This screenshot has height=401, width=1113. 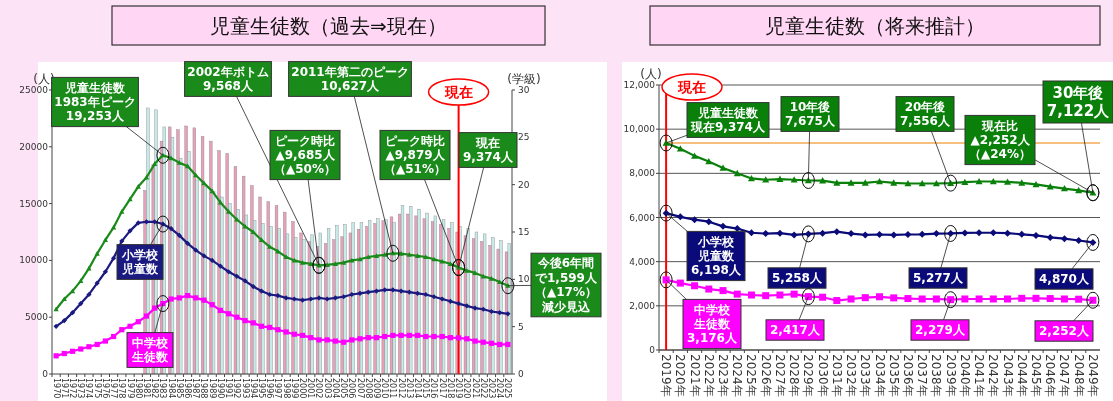 I want to click on x-tick-label: 2047年, so click(x=1064, y=375).